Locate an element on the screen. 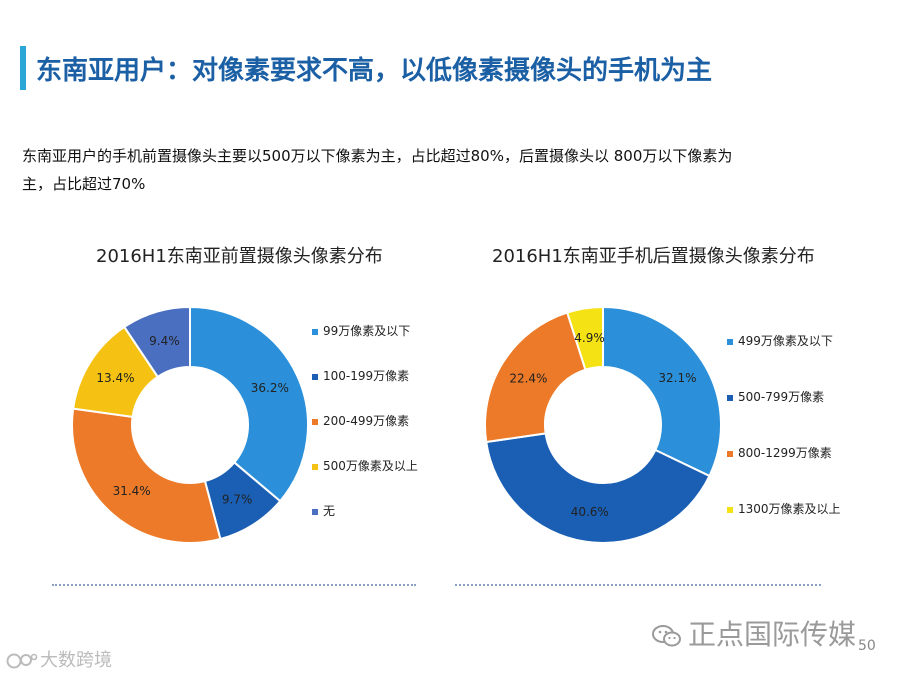  legend-item: 500-799万像素 is located at coordinates (775, 396).